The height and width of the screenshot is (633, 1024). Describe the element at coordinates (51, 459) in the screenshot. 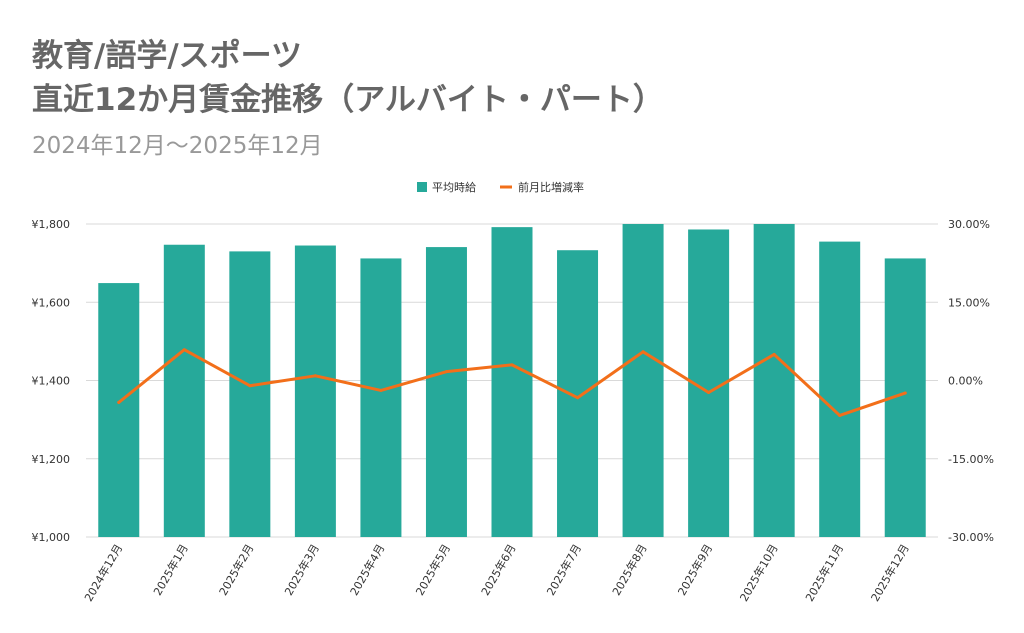

I see `left-y-tick-label: ¥1,200` at that location.